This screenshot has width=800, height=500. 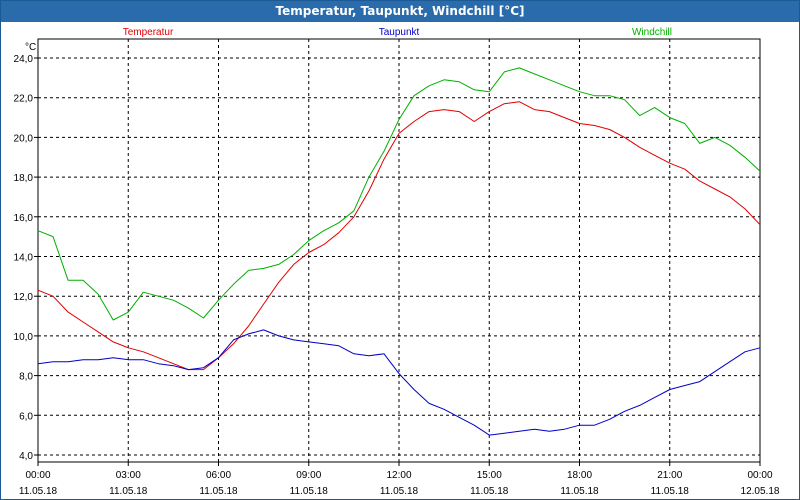 I want to click on y-tick-label: 10,0, so click(x=24, y=337).